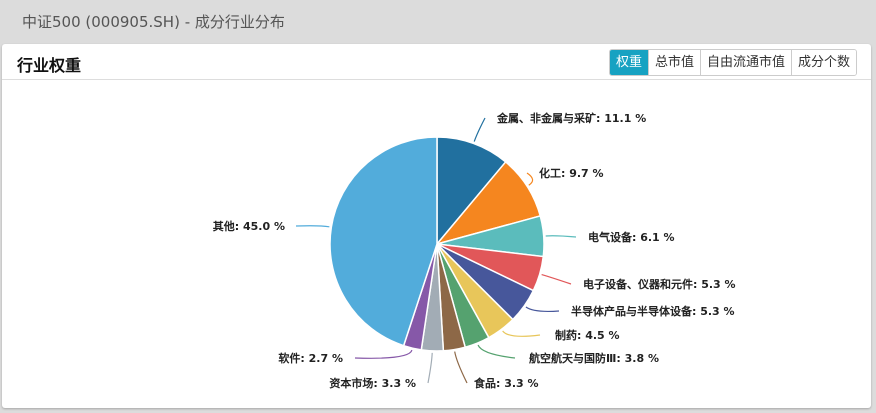 The width and height of the screenshot is (876, 413). What do you see at coordinates (628, 62) in the screenshot?
I see `tab-weight: 权重` at bounding box center [628, 62].